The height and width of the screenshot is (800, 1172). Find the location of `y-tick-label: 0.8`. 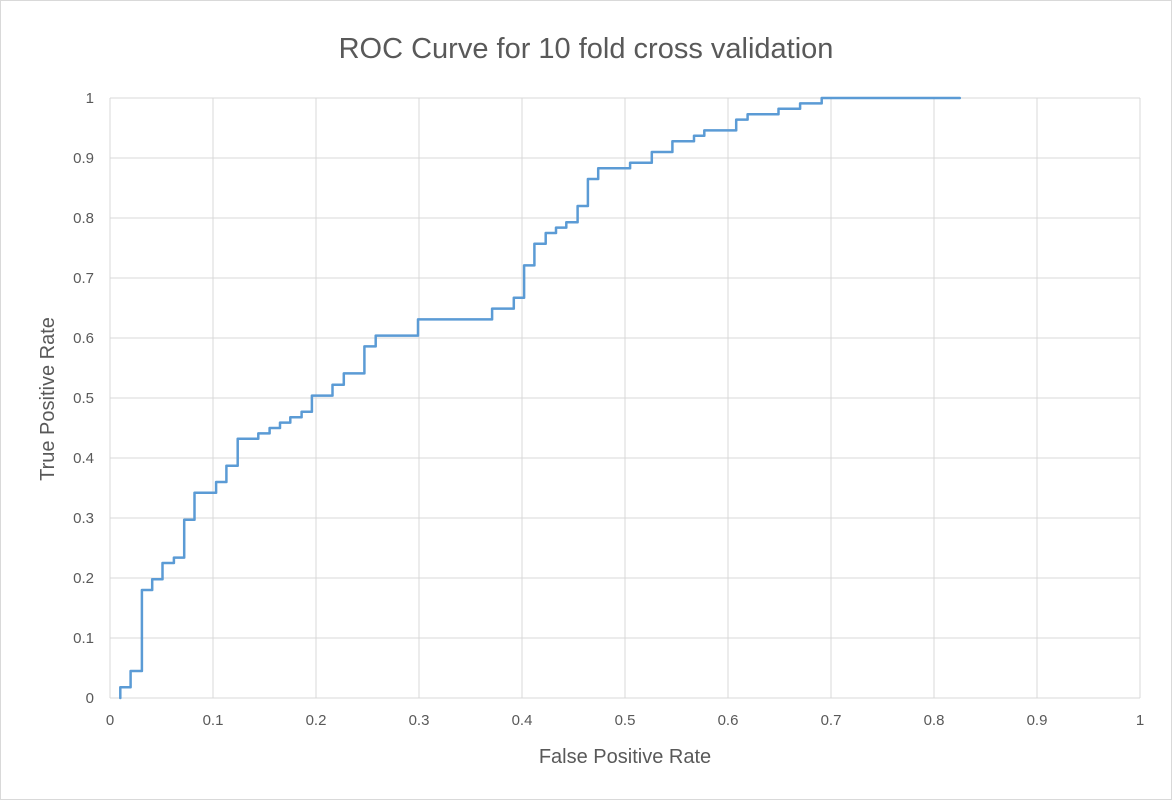

y-tick-label: 0.8 is located at coordinates (83, 218).